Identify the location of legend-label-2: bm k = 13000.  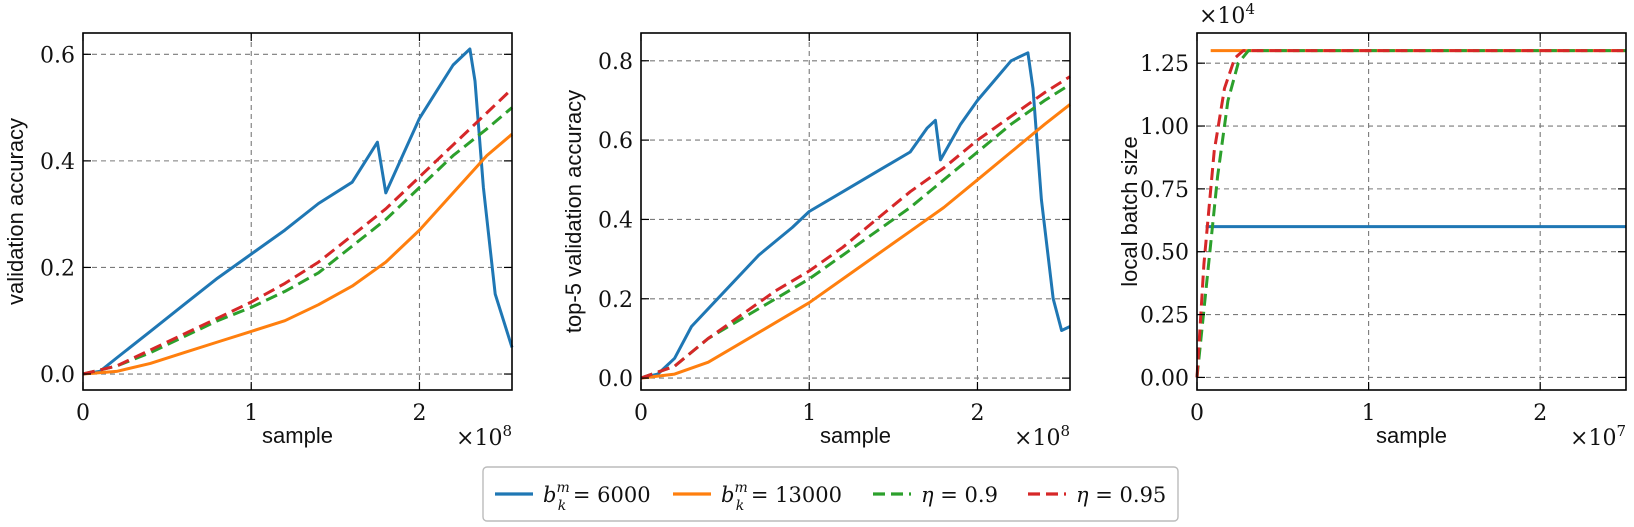
(781, 497).